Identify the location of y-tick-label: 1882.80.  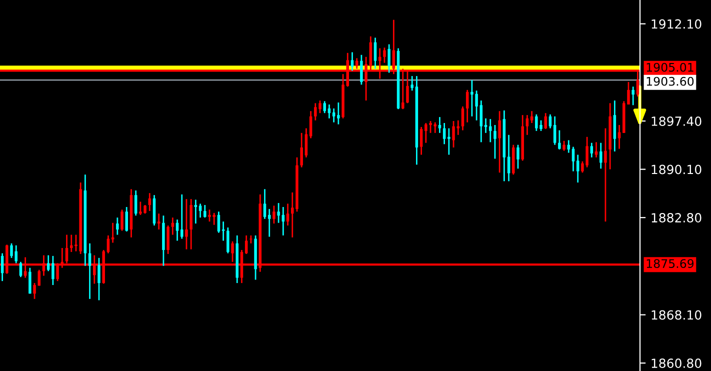
(677, 217).